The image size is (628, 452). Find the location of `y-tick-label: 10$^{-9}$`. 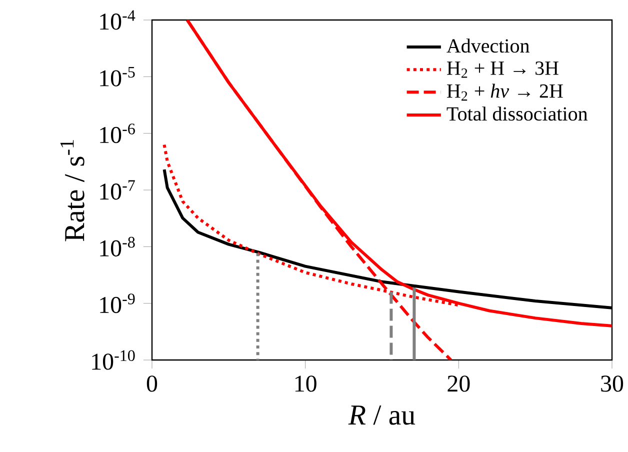

y-tick-label: 10$^{-9}$ is located at coordinates (117, 304).